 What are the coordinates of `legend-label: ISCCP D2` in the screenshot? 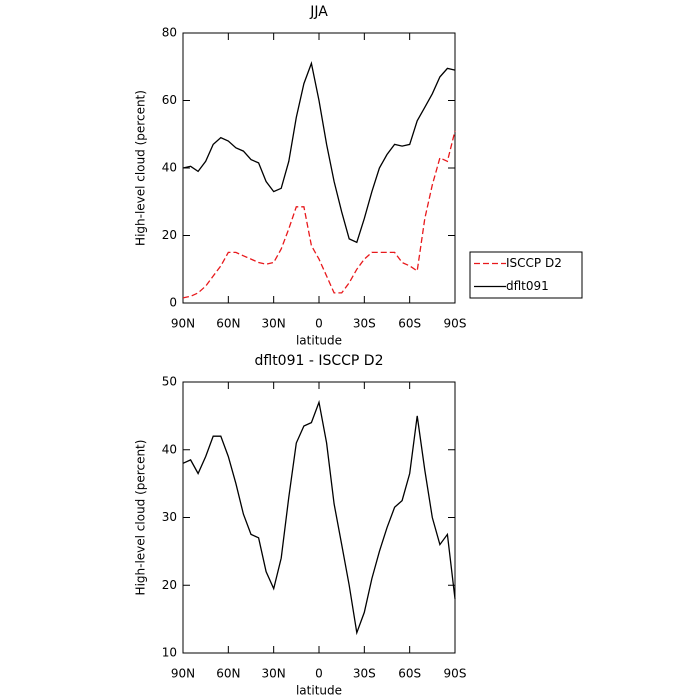 It's located at (534, 263).